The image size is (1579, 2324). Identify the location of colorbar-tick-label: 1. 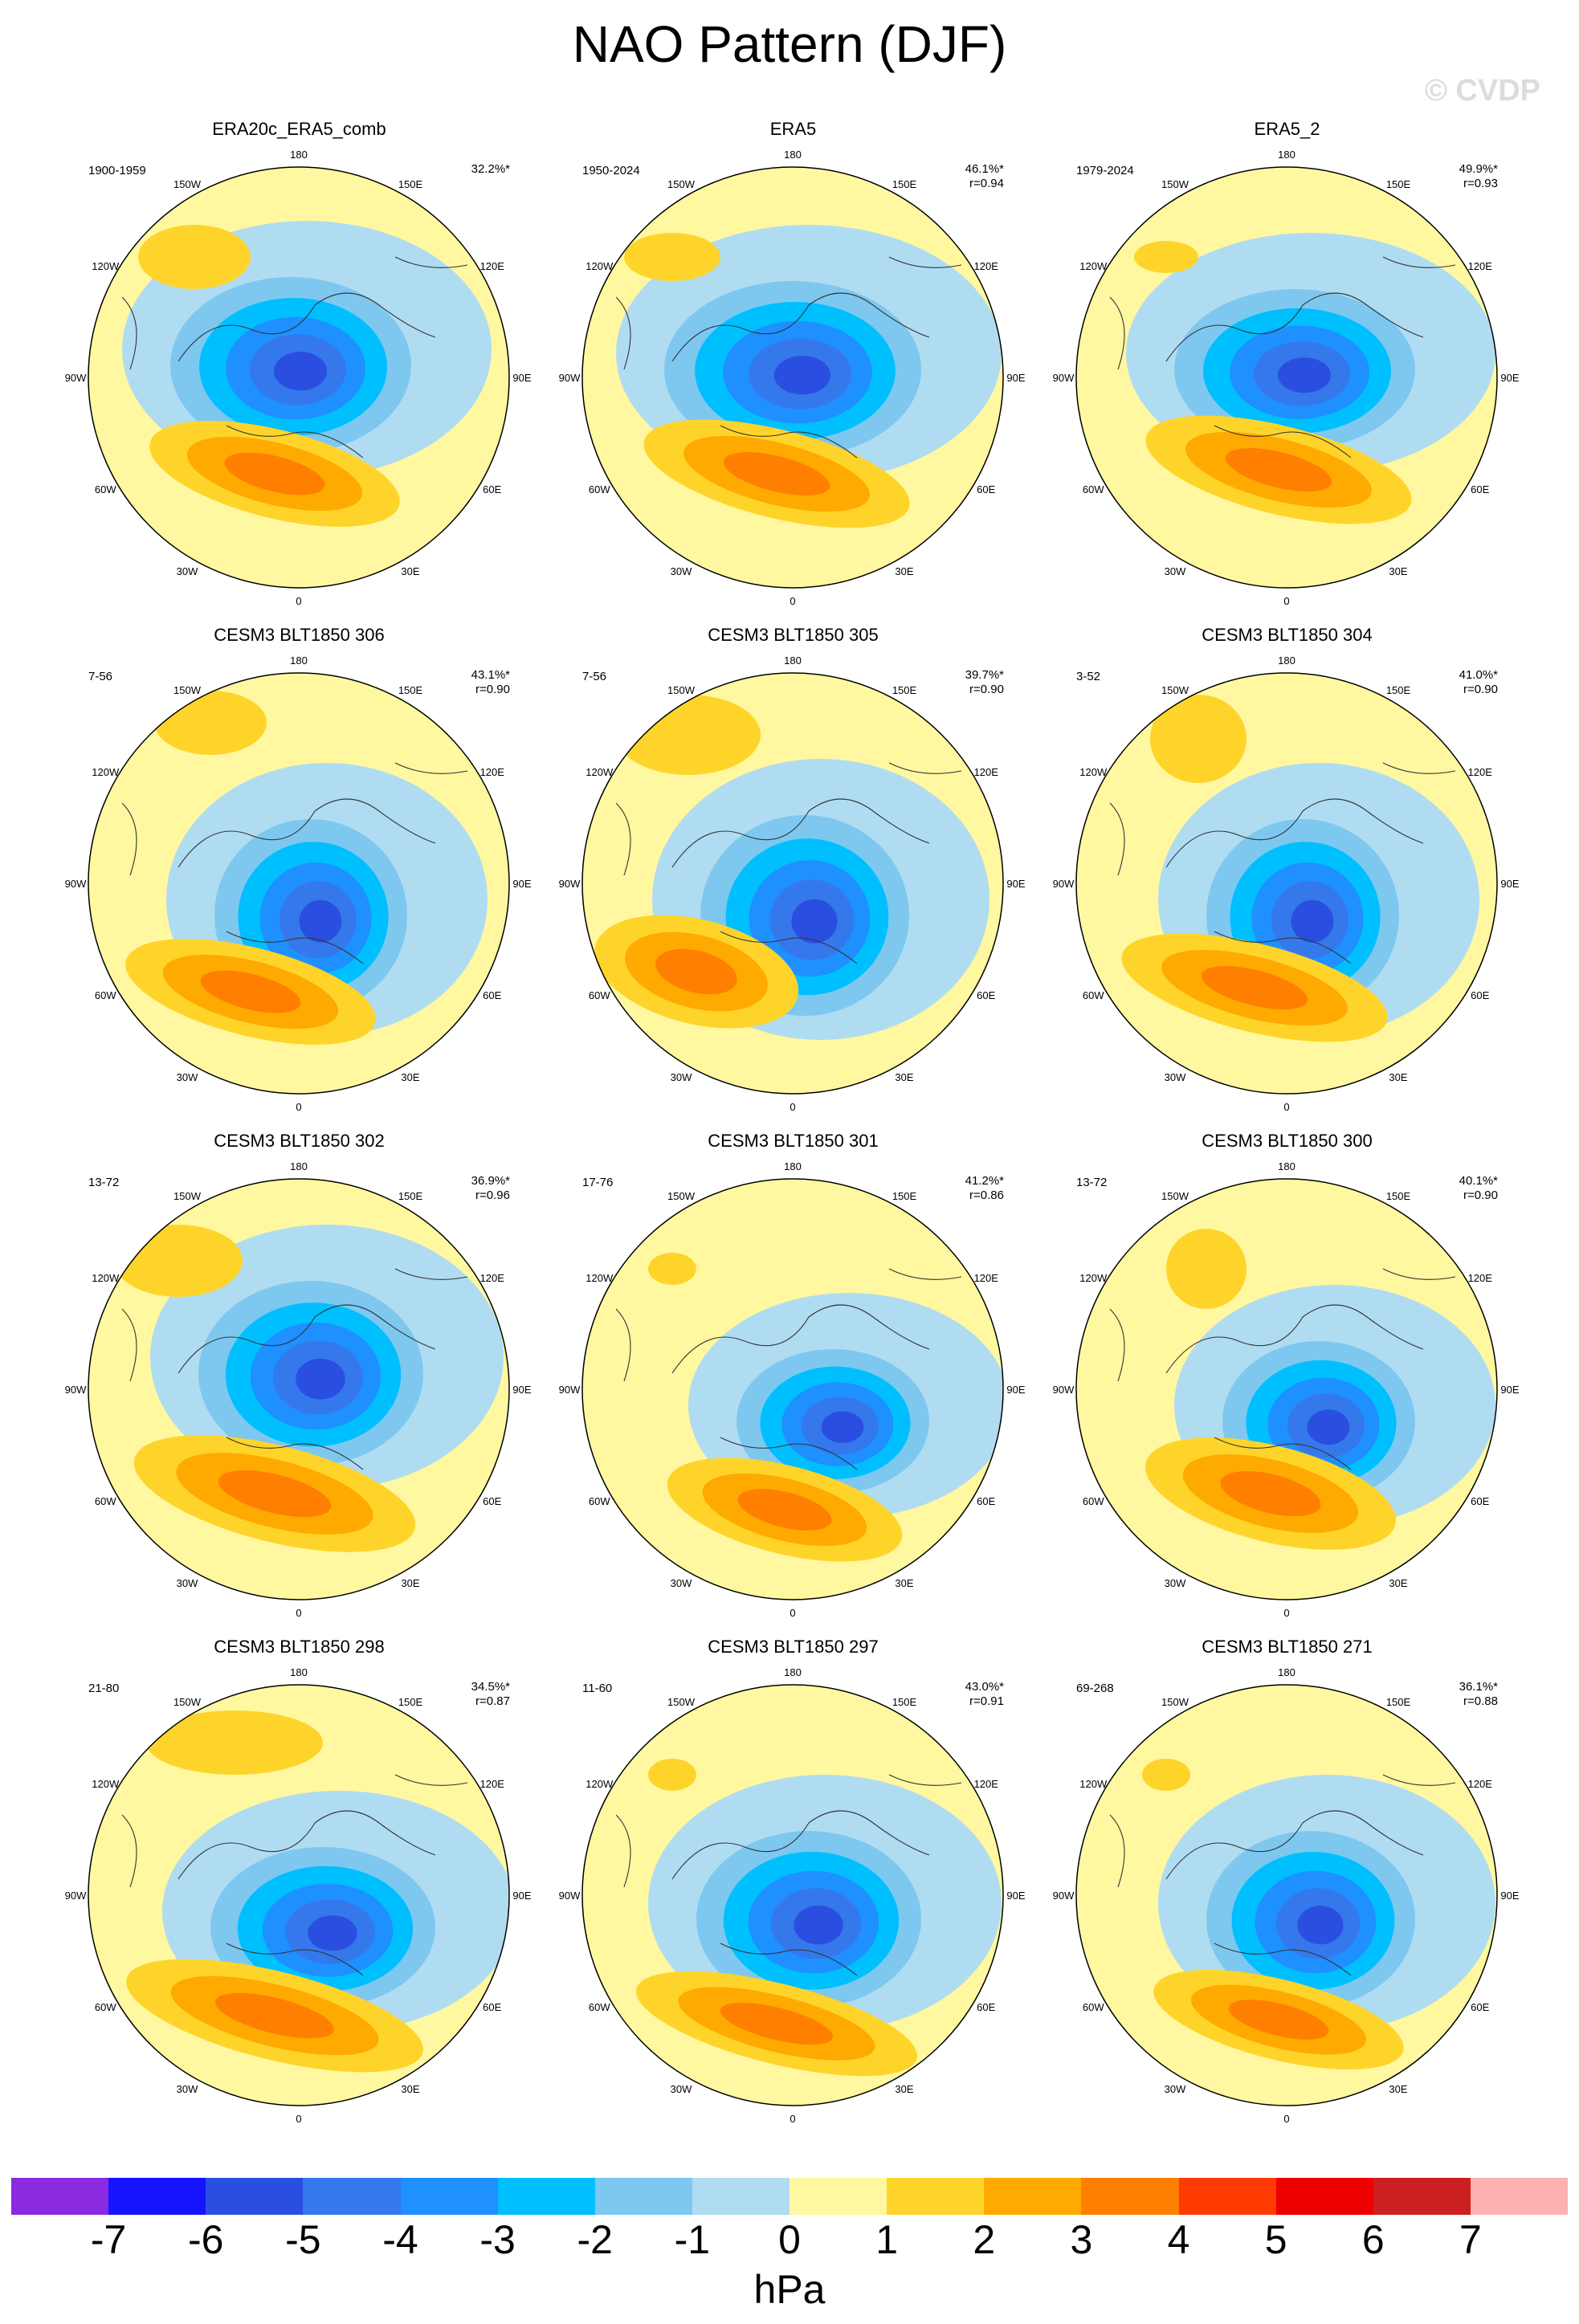
(887, 2240).